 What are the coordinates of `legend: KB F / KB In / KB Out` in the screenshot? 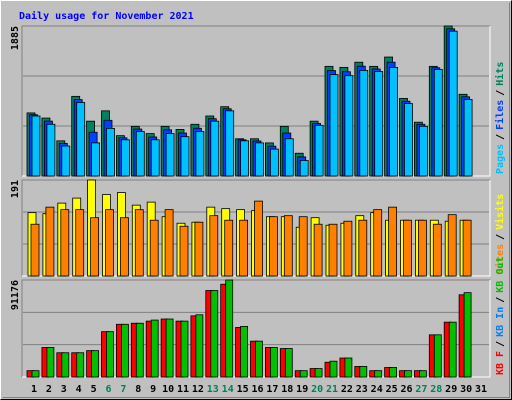 It's located at (500, 316).